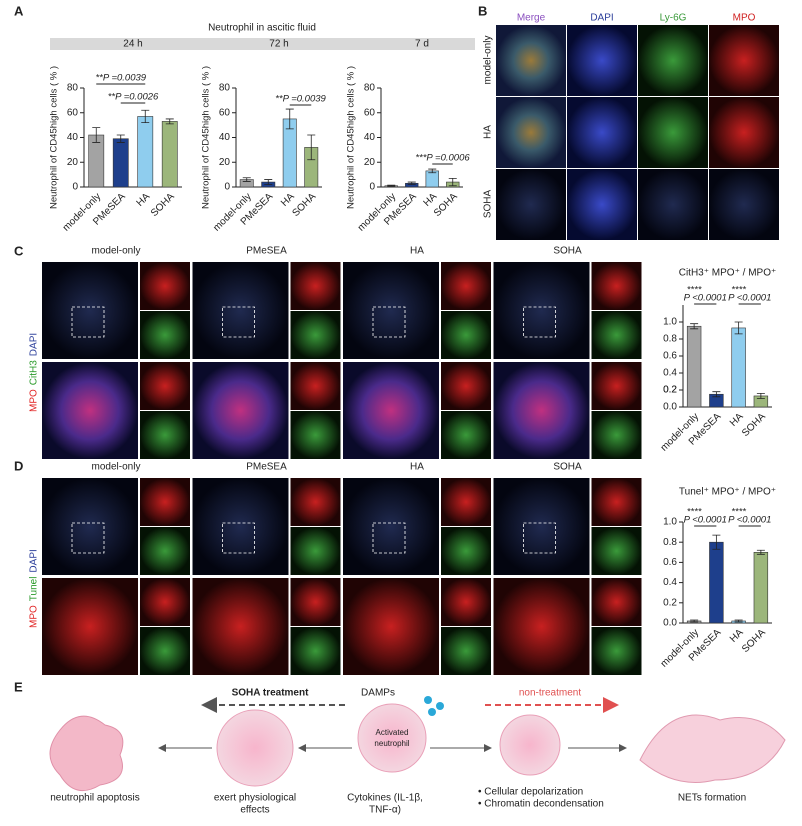 The height and width of the screenshot is (826, 802). Describe the element at coordinates (422, 44) in the screenshot. I see `chart-title: 7 d` at that location.